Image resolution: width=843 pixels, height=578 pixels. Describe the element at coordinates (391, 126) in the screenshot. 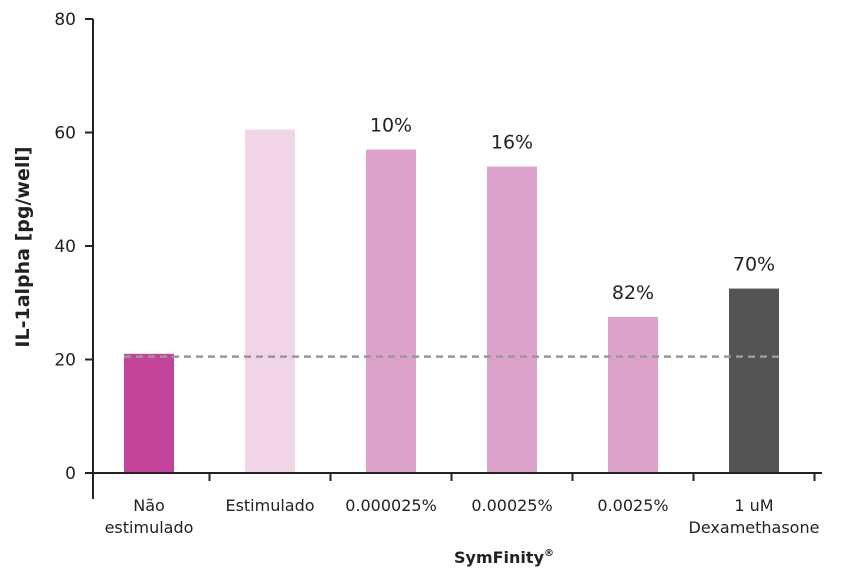

I see `bar-value-label: 10%` at that location.